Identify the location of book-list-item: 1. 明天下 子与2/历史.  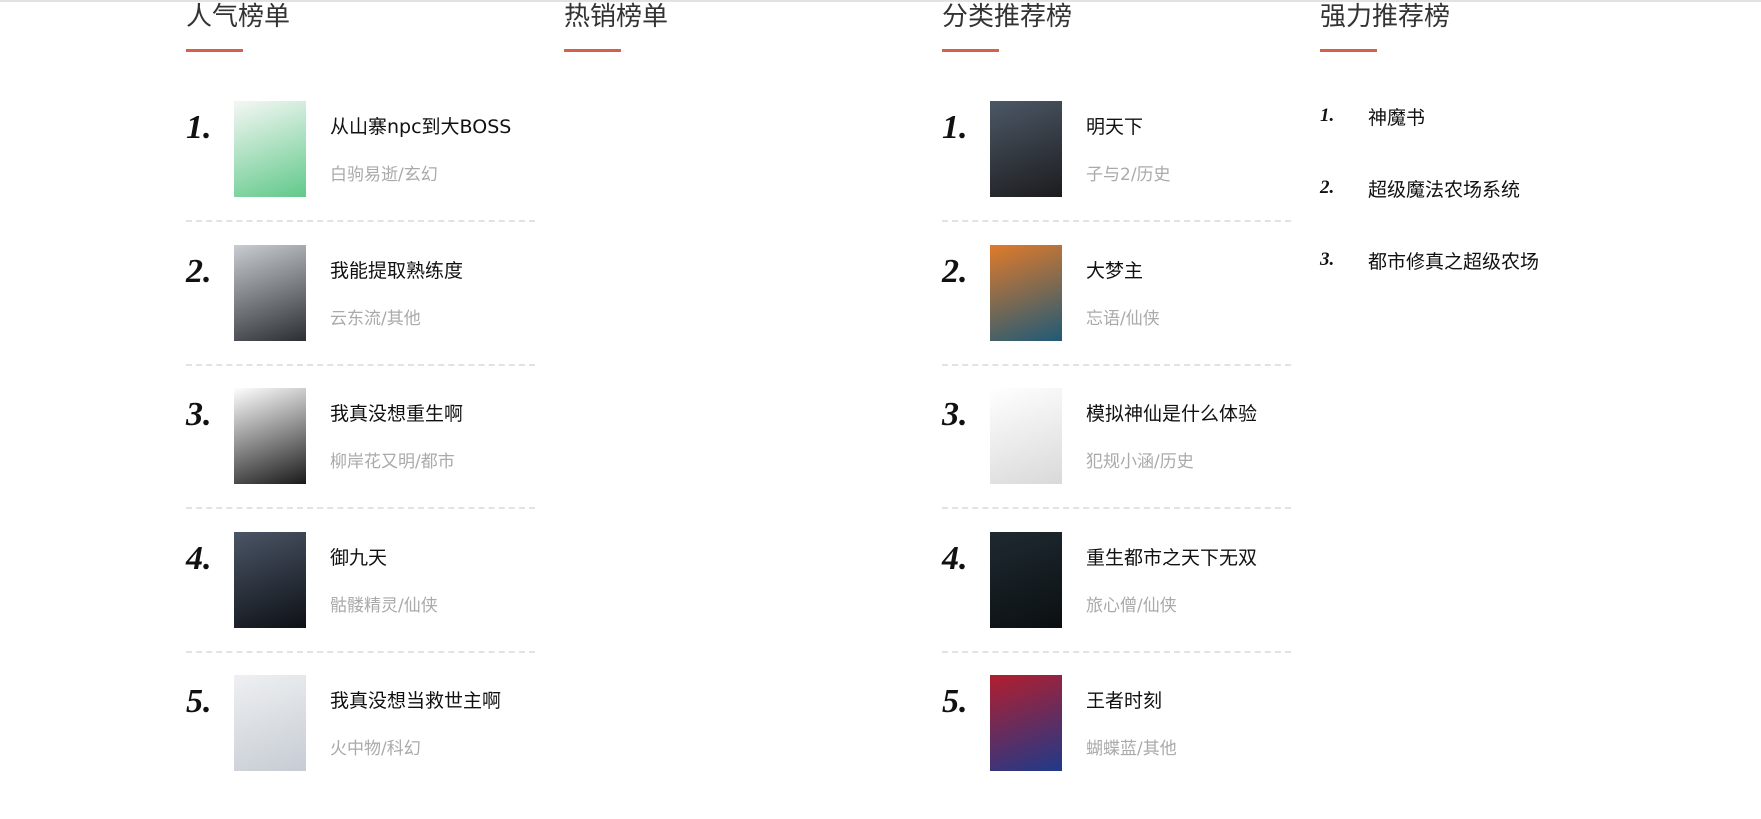
(1117, 173).